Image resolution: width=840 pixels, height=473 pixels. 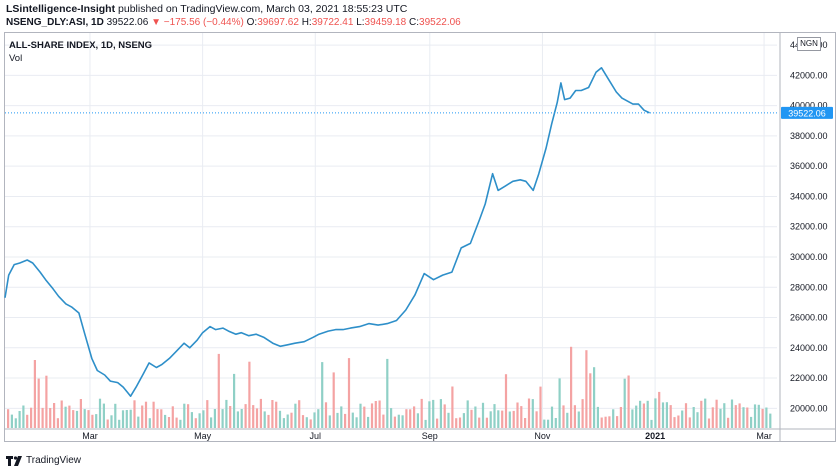 I want to click on y-tick-label: 22000.00, so click(x=809, y=378).